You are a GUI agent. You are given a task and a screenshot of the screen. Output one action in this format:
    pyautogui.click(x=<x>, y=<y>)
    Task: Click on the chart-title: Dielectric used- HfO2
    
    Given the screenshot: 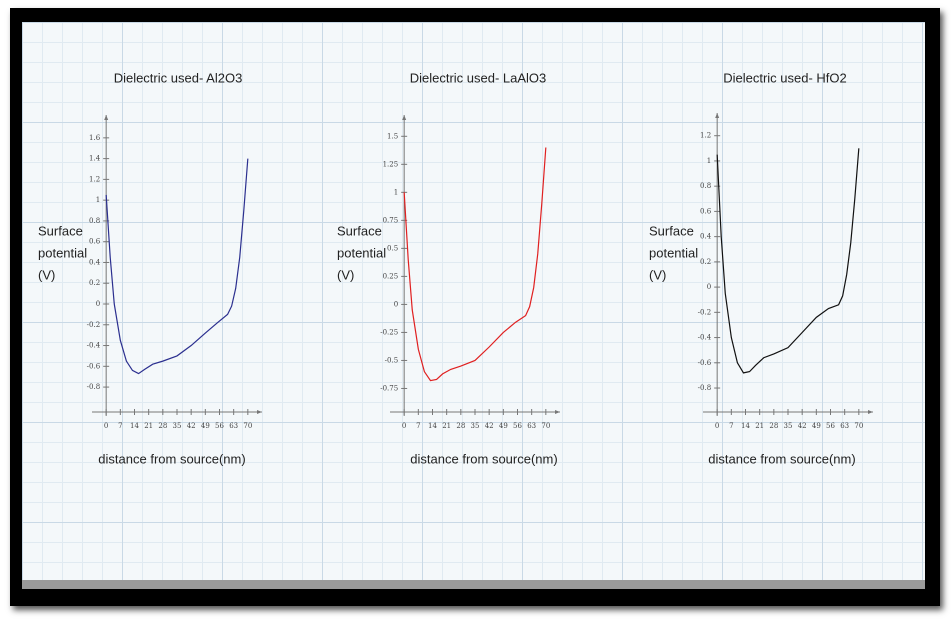 What is the action you would take?
    pyautogui.click(x=785, y=77)
    